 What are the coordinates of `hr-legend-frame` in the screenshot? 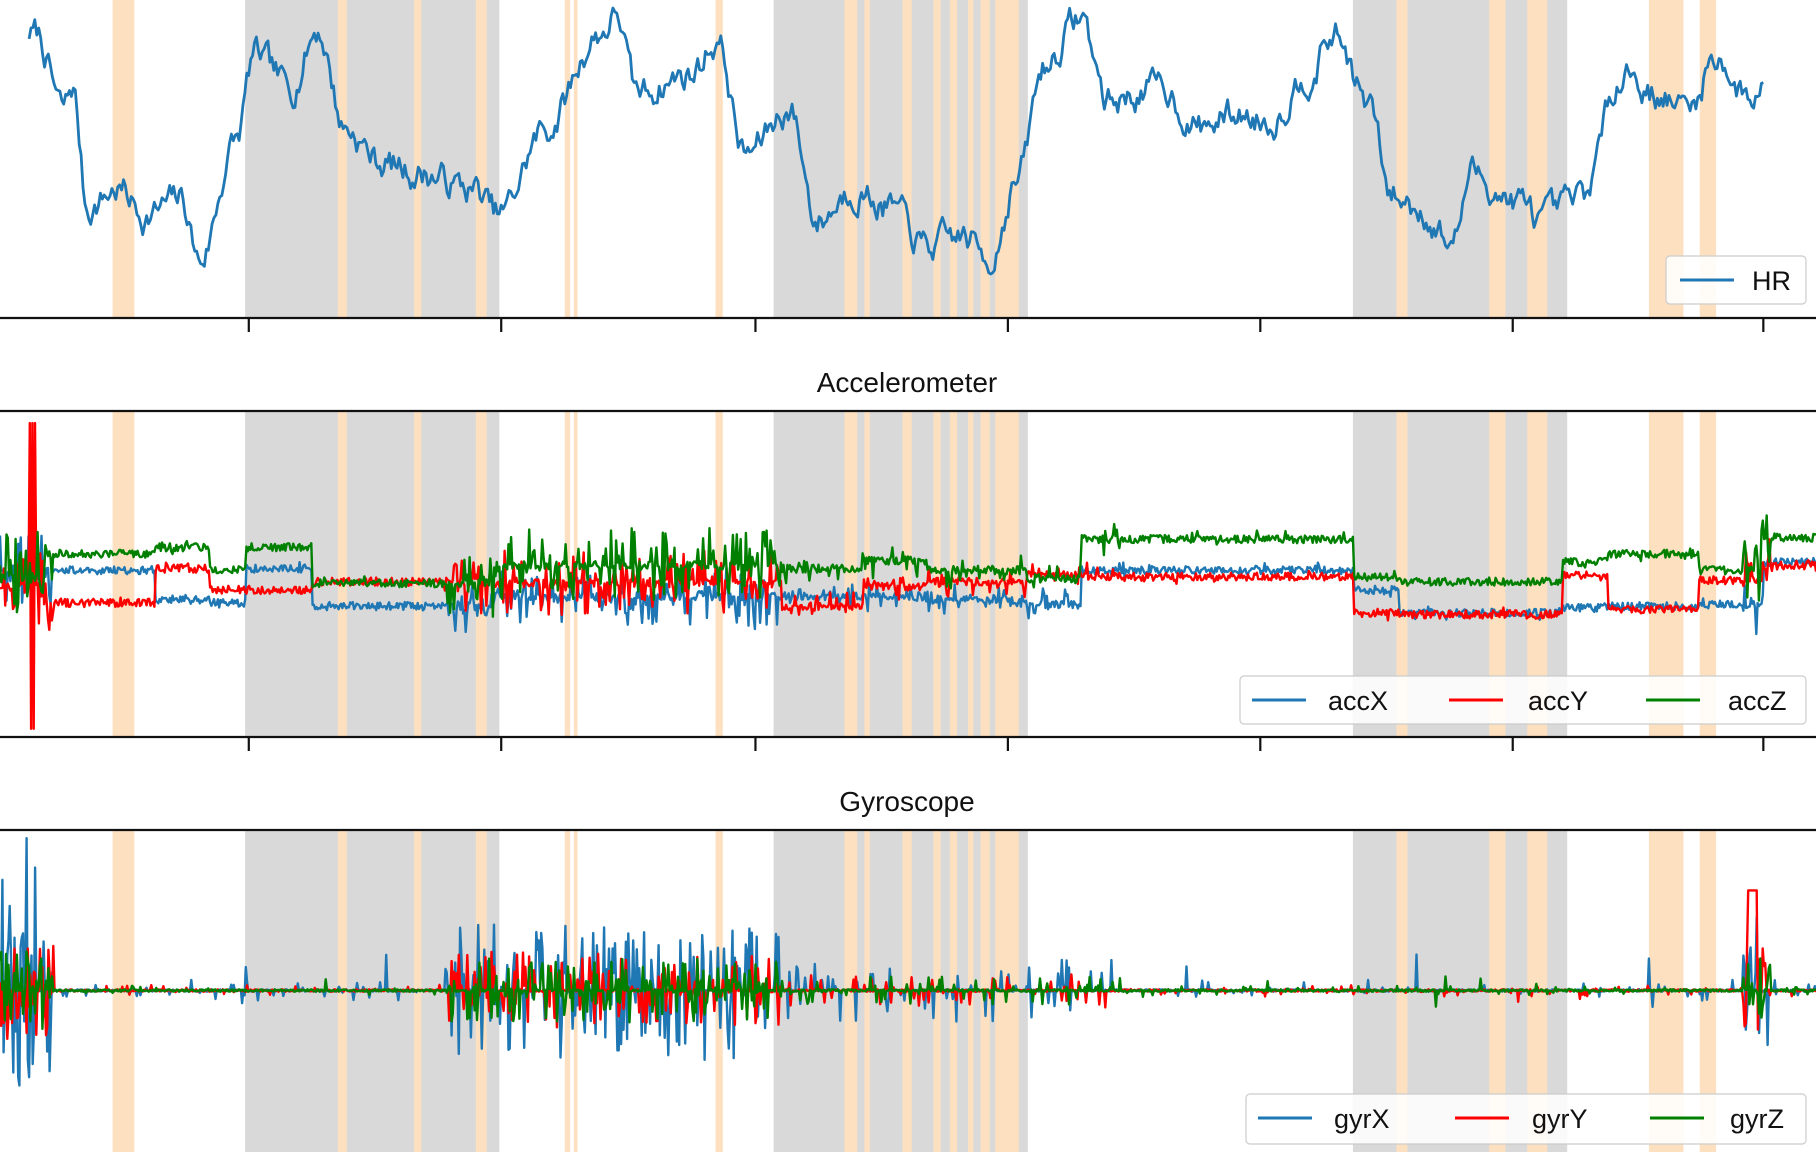 It's located at (1736, 280).